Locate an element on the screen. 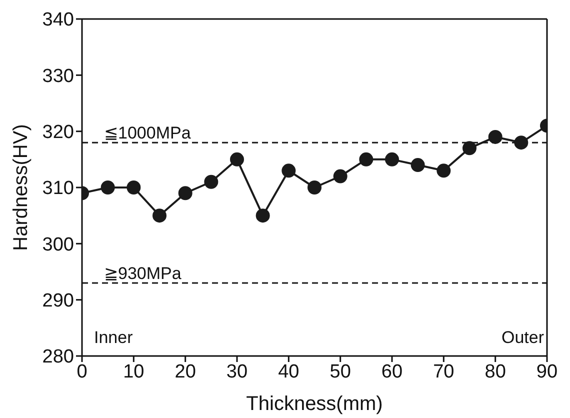 Image resolution: width=570 pixels, height=418 pixels. x-tick-label: 60 is located at coordinates (392, 371).